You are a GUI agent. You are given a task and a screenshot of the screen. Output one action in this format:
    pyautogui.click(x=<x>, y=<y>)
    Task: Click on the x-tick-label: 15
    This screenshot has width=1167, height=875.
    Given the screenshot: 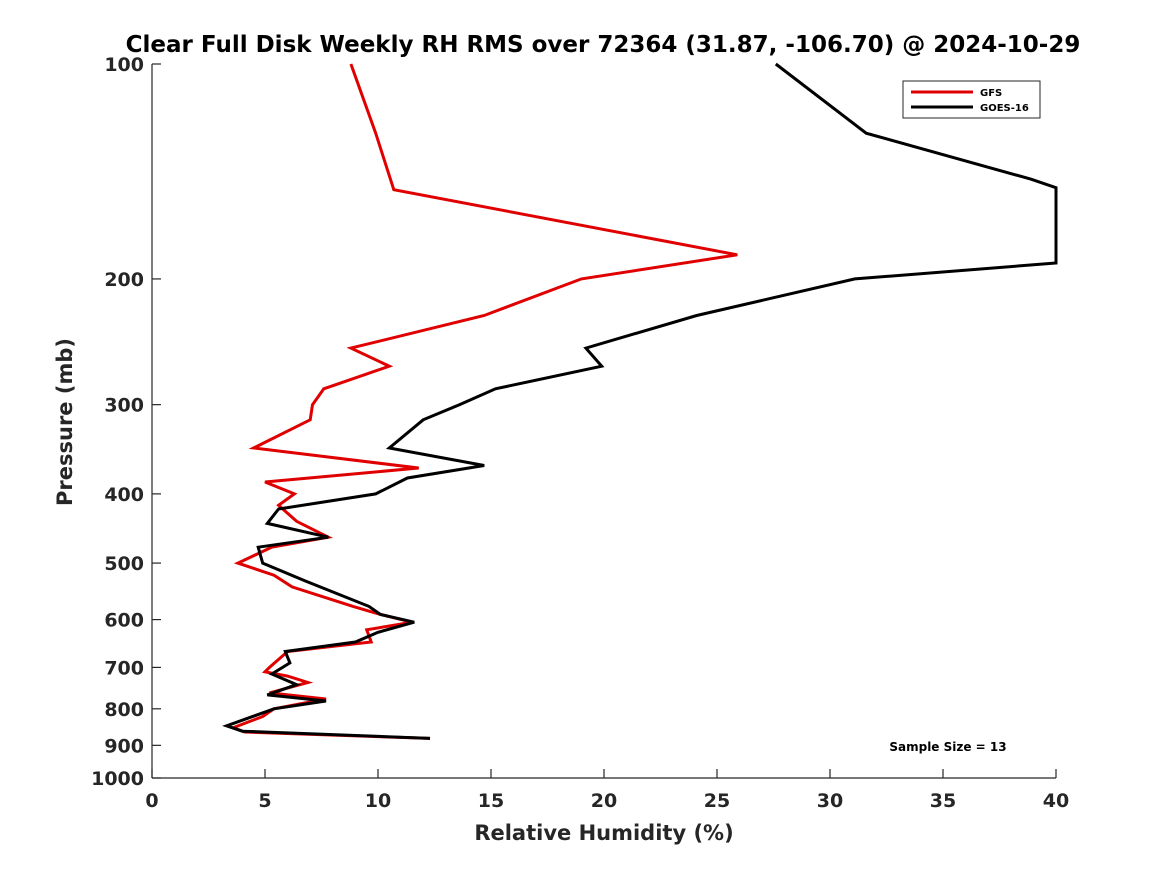 What is the action you would take?
    pyautogui.click(x=491, y=801)
    